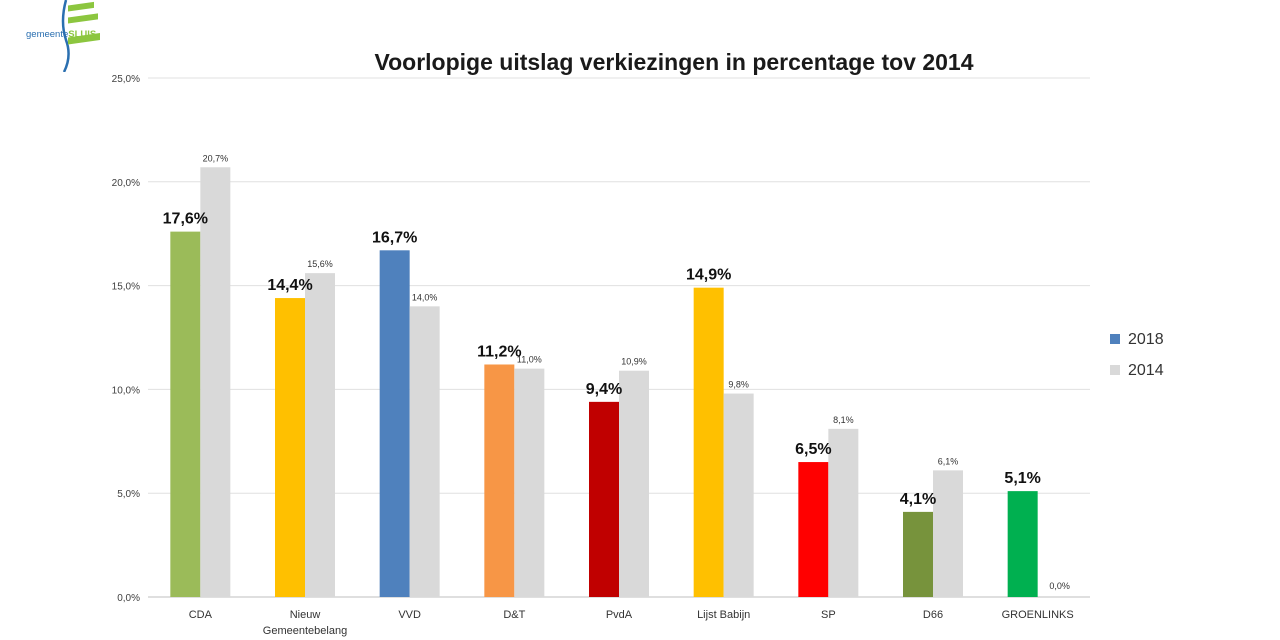 This screenshot has width=1280, height=640. What do you see at coordinates (948, 461) in the screenshot?
I see `data-label-2014: 6,1%` at bounding box center [948, 461].